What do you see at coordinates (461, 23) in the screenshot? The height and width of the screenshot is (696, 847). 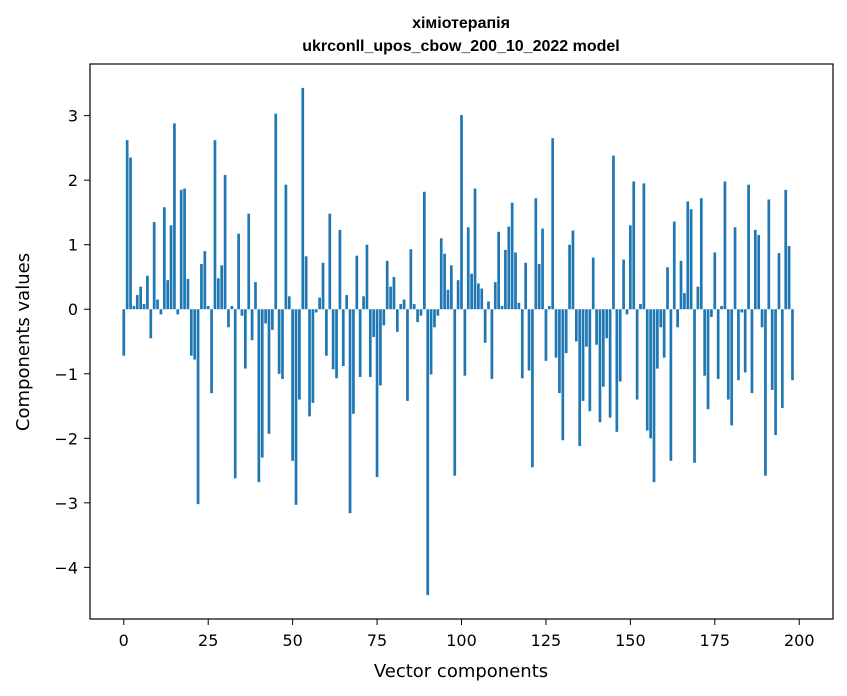 I see `chart-title: хіміотерапія` at bounding box center [461, 23].